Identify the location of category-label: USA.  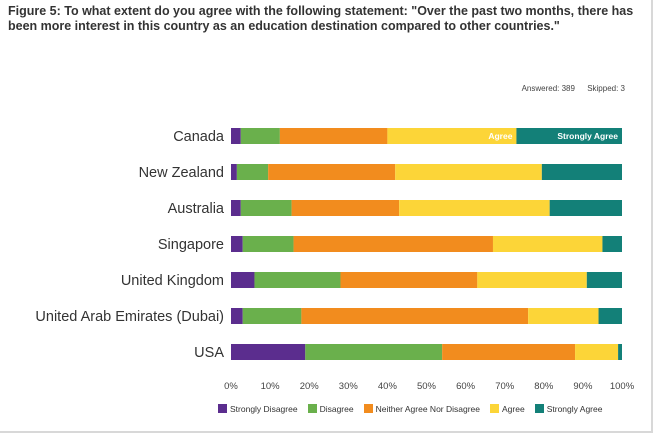
(209, 353).